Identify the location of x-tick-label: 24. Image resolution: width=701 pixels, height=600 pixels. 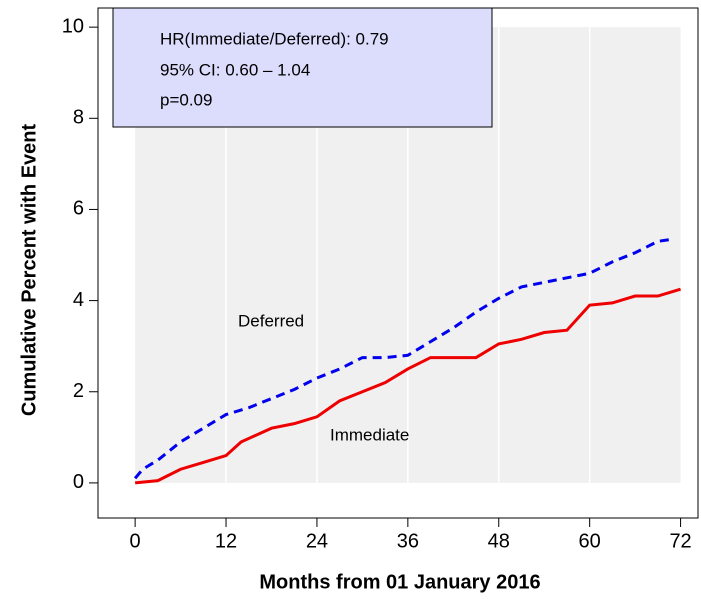
(317, 541).